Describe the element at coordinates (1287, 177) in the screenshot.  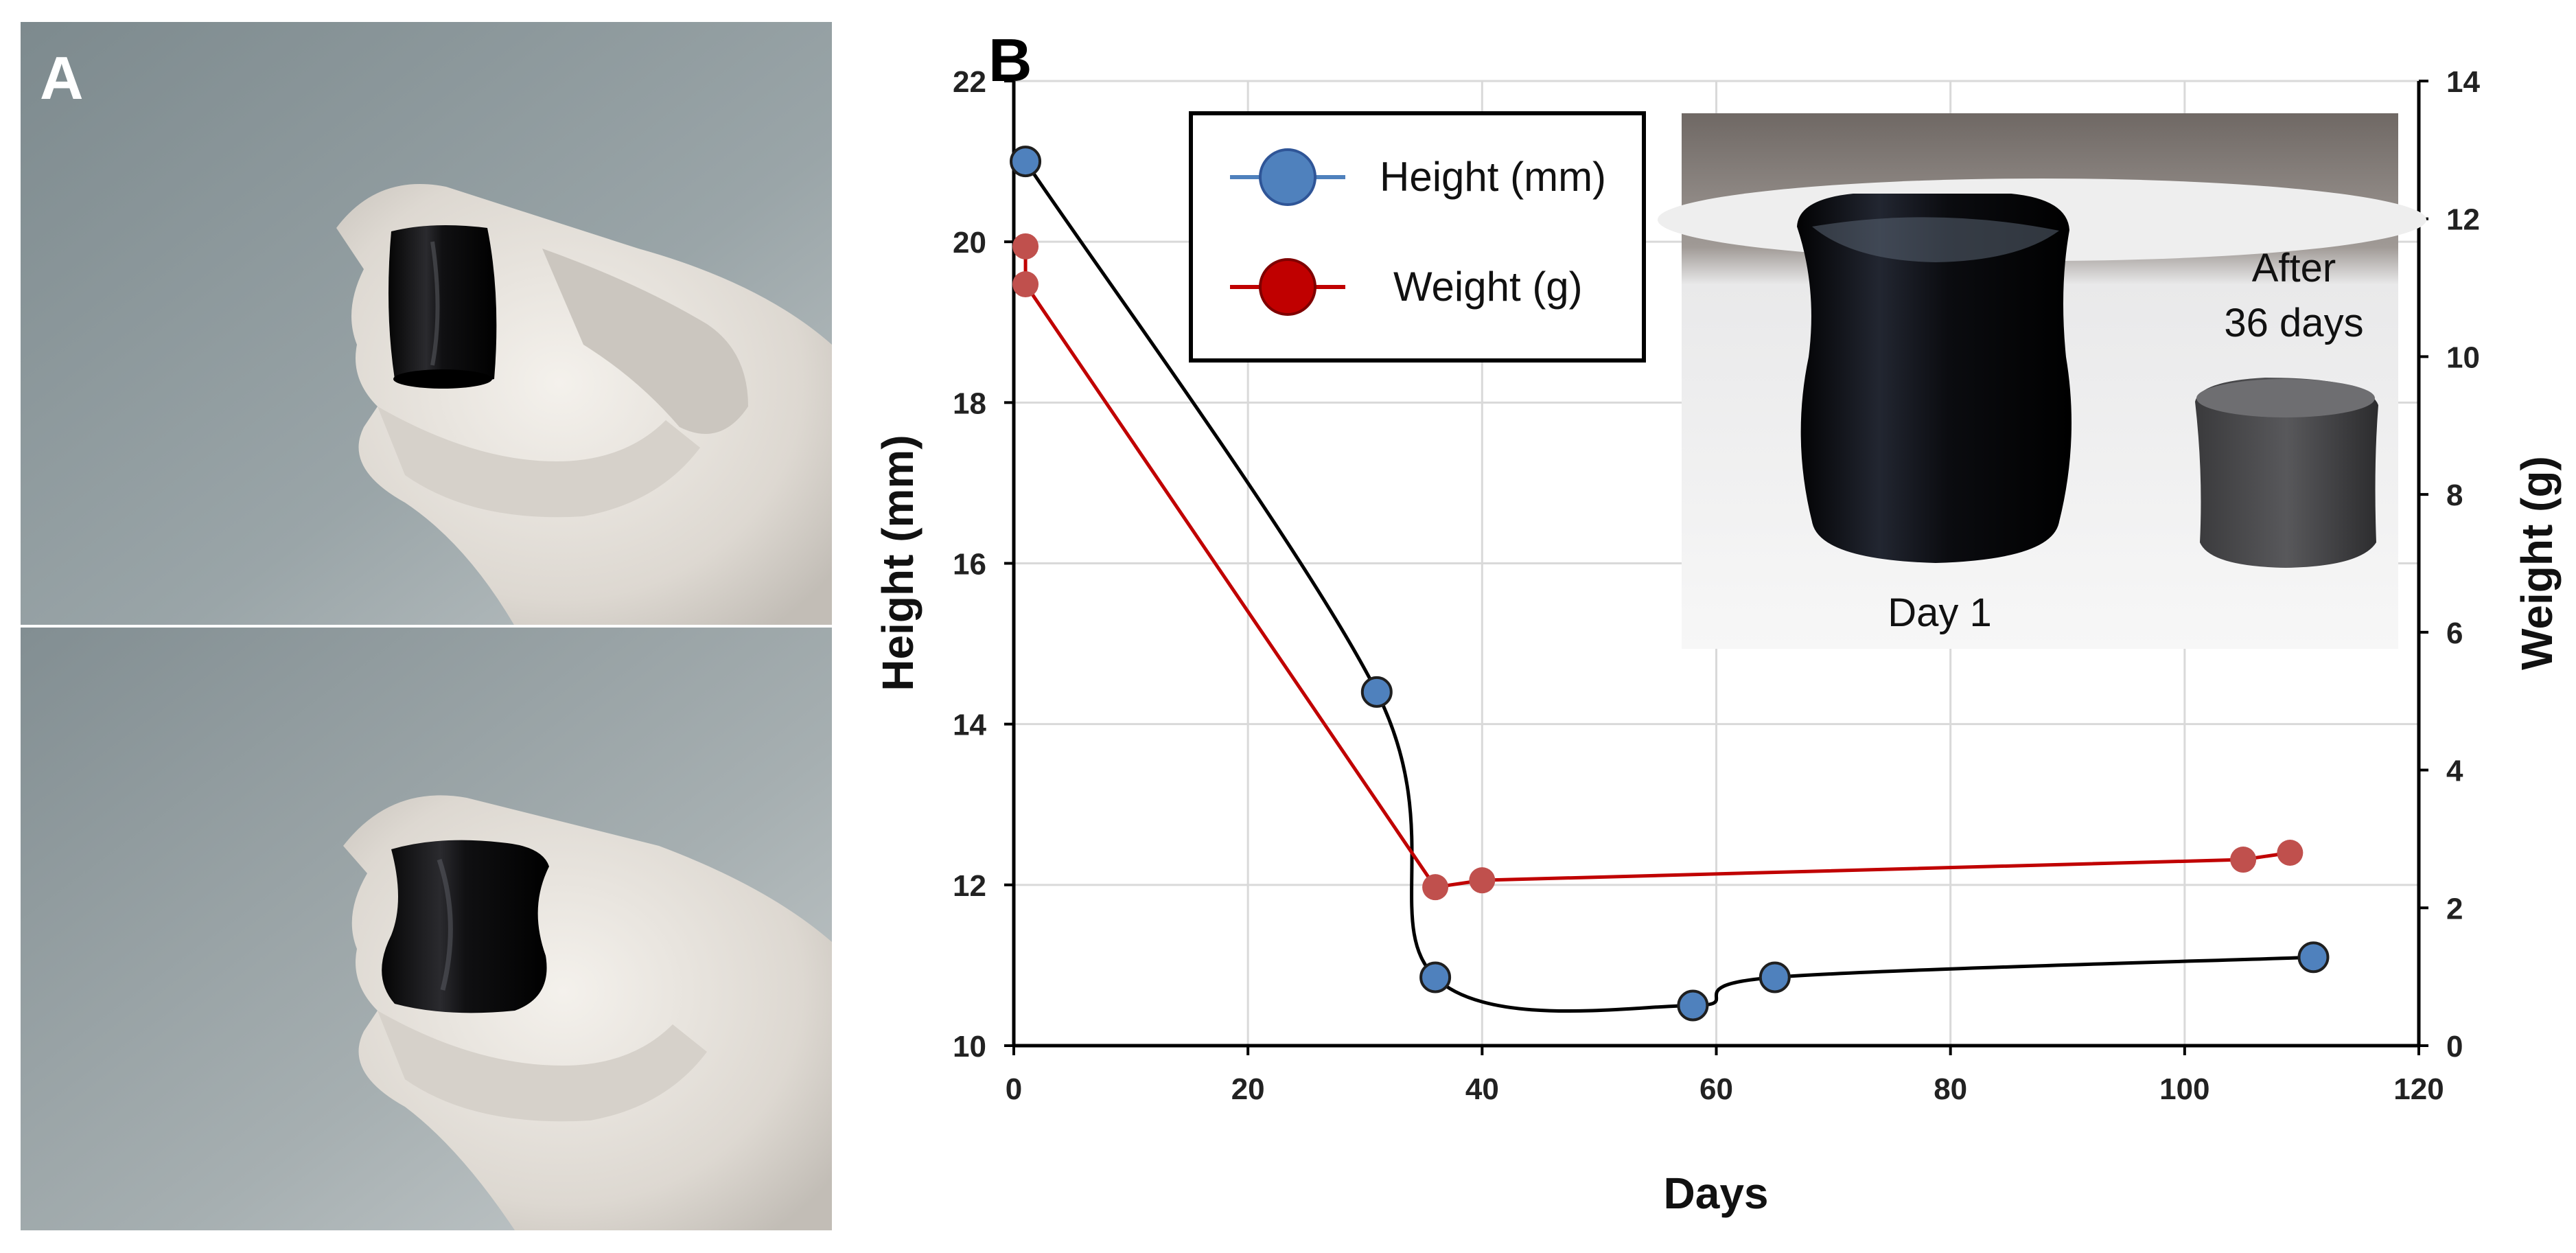
I see `legend-height-marker` at that location.